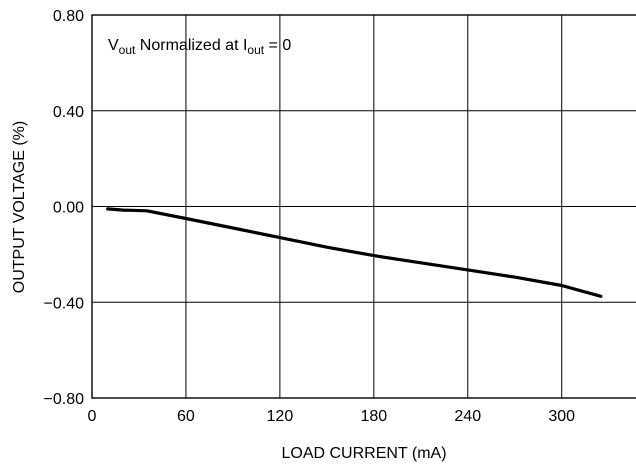 The height and width of the screenshot is (470, 636). What do you see at coordinates (373, 416) in the screenshot?
I see `x-tick-label: 180` at bounding box center [373, 416].